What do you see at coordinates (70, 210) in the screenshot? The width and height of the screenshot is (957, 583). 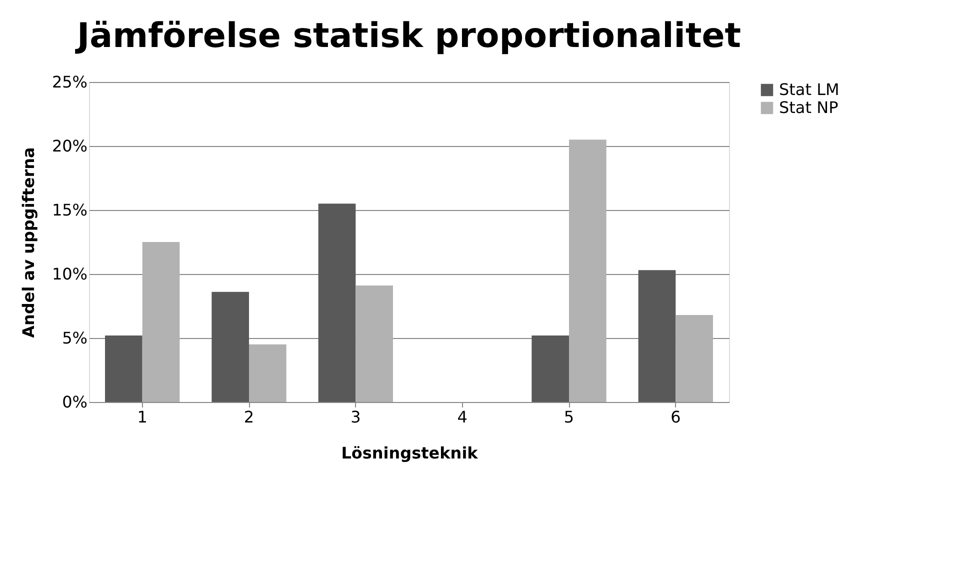 I see `y-tick-label: 15%` at bounding box center [70, 210].